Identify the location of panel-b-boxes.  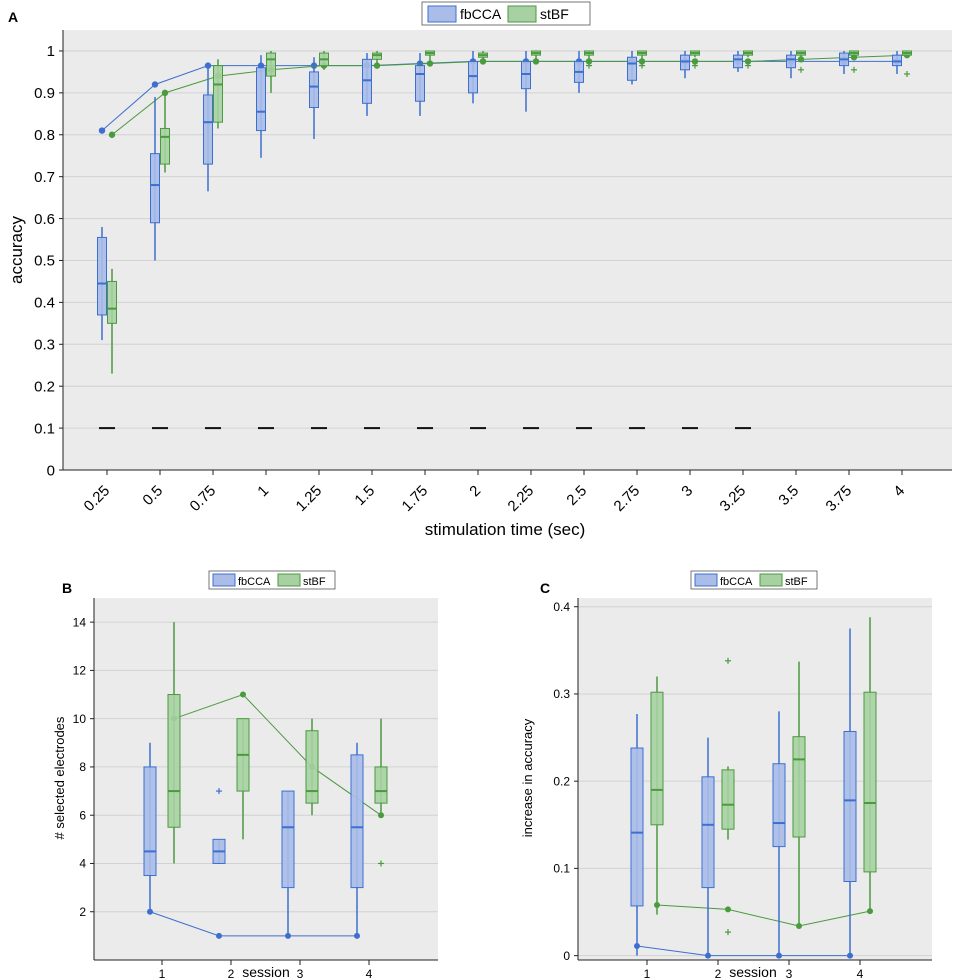
(265, 779).